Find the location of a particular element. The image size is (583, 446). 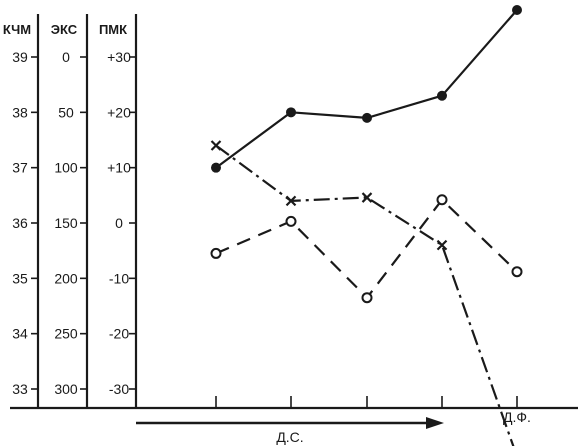

x-tick-label: Д.Ф. is located at coordinates (517, 417).